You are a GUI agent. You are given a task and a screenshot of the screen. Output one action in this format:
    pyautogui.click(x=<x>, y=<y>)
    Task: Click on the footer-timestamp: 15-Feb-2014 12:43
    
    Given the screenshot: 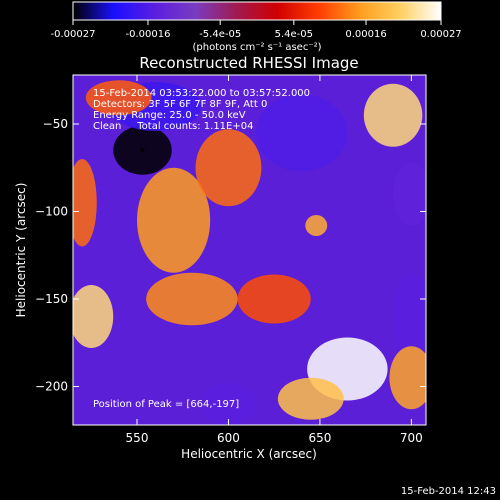 What is the action you would take?
    pyautogui.click(x=448, y=491)
    